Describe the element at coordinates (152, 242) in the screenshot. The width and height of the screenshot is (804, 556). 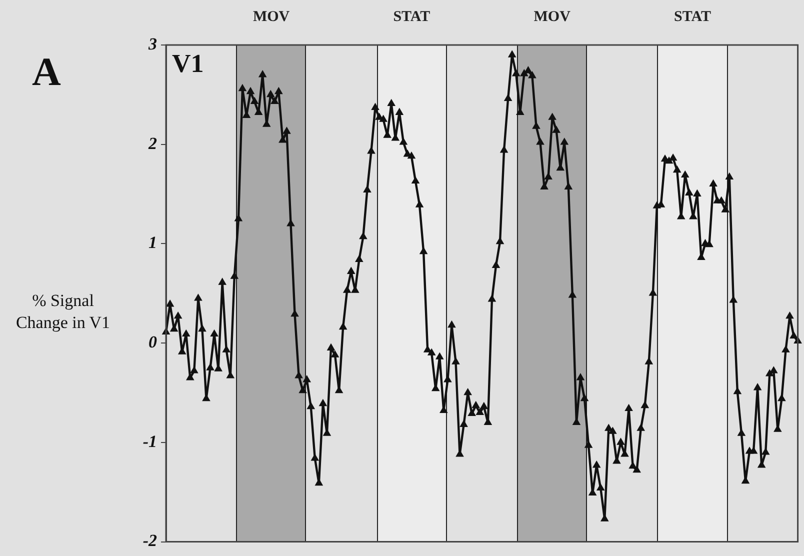
I see `y-tick-label: 1` at that location.